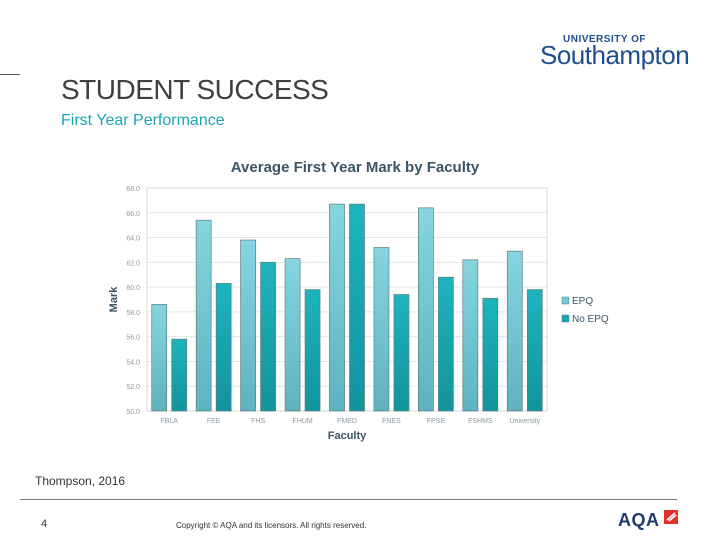 The image size is (720, 540). I want to click on university-logo: UNIVERSITY OF Southampton, so click(615, 52).